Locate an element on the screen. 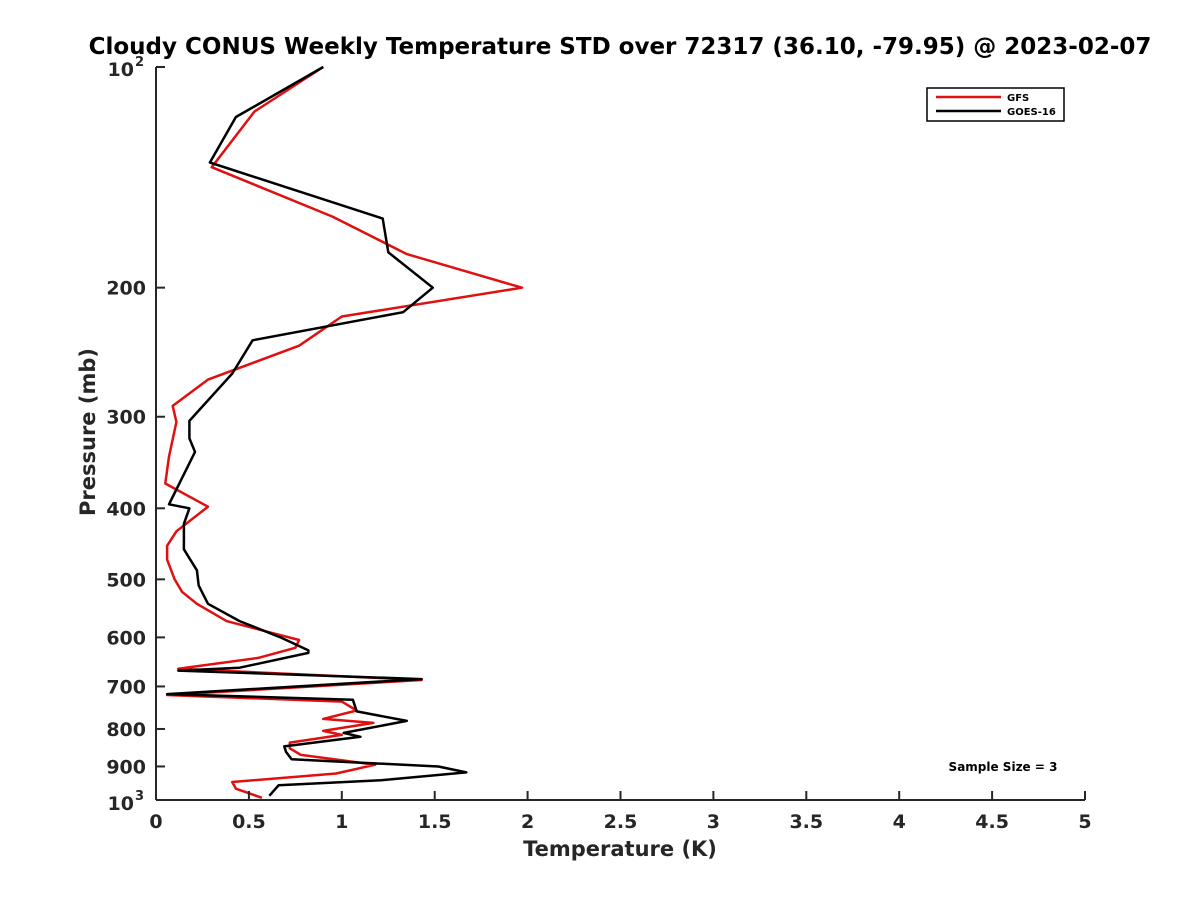 The height and width of the screenshot is (900, 1200). legend-label-goes-16: GOES-16 is located at coordinates (1031, 112).